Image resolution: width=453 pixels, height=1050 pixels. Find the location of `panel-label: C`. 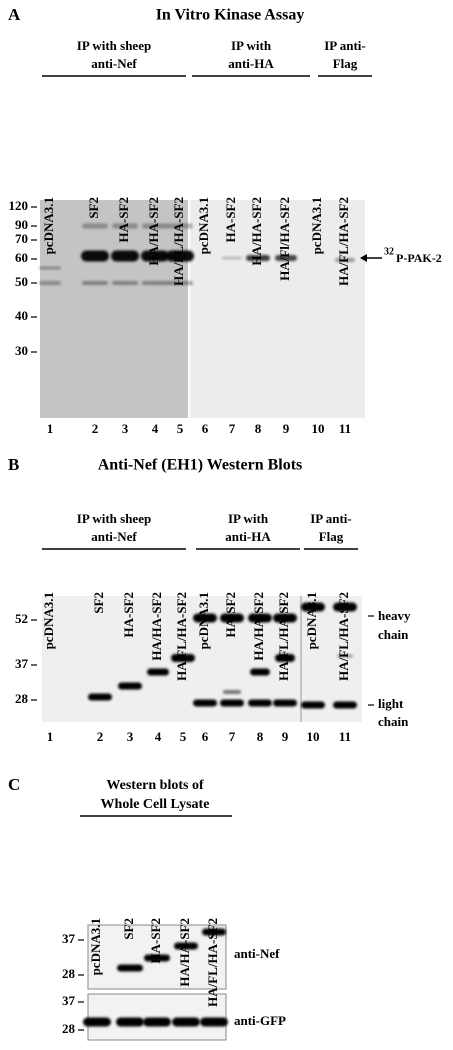

panel-label: C is located at coordinates (14, 784).